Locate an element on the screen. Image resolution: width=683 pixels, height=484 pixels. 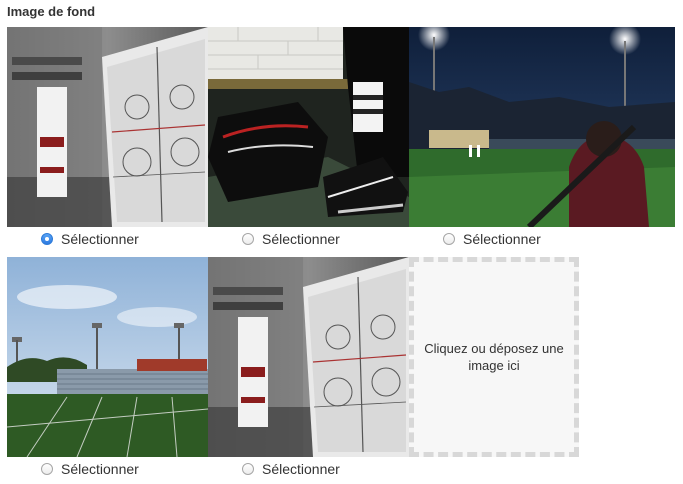
select-option-4: Sélectionner is located at coordinates (107, 469).